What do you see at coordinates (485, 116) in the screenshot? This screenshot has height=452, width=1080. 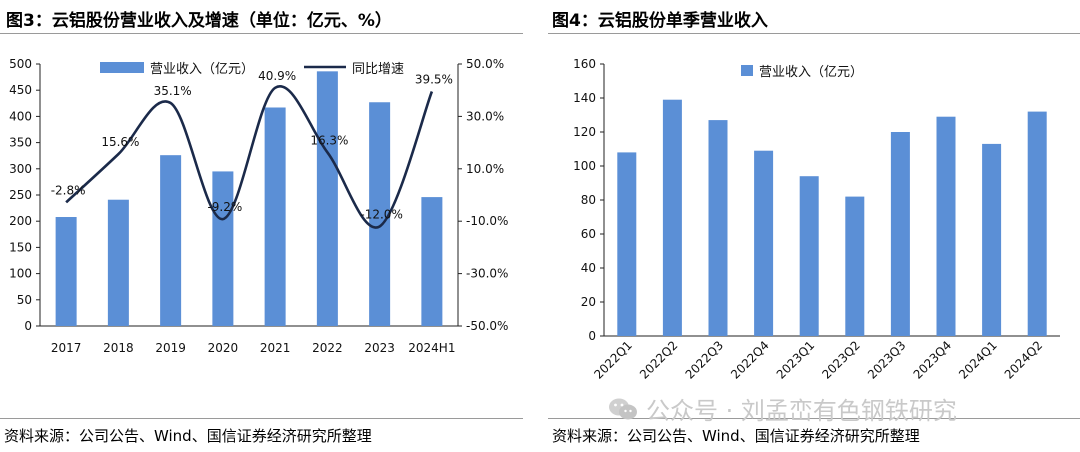 I see `y2-tick-label: 30.0%` at bounding box center [485, 116].